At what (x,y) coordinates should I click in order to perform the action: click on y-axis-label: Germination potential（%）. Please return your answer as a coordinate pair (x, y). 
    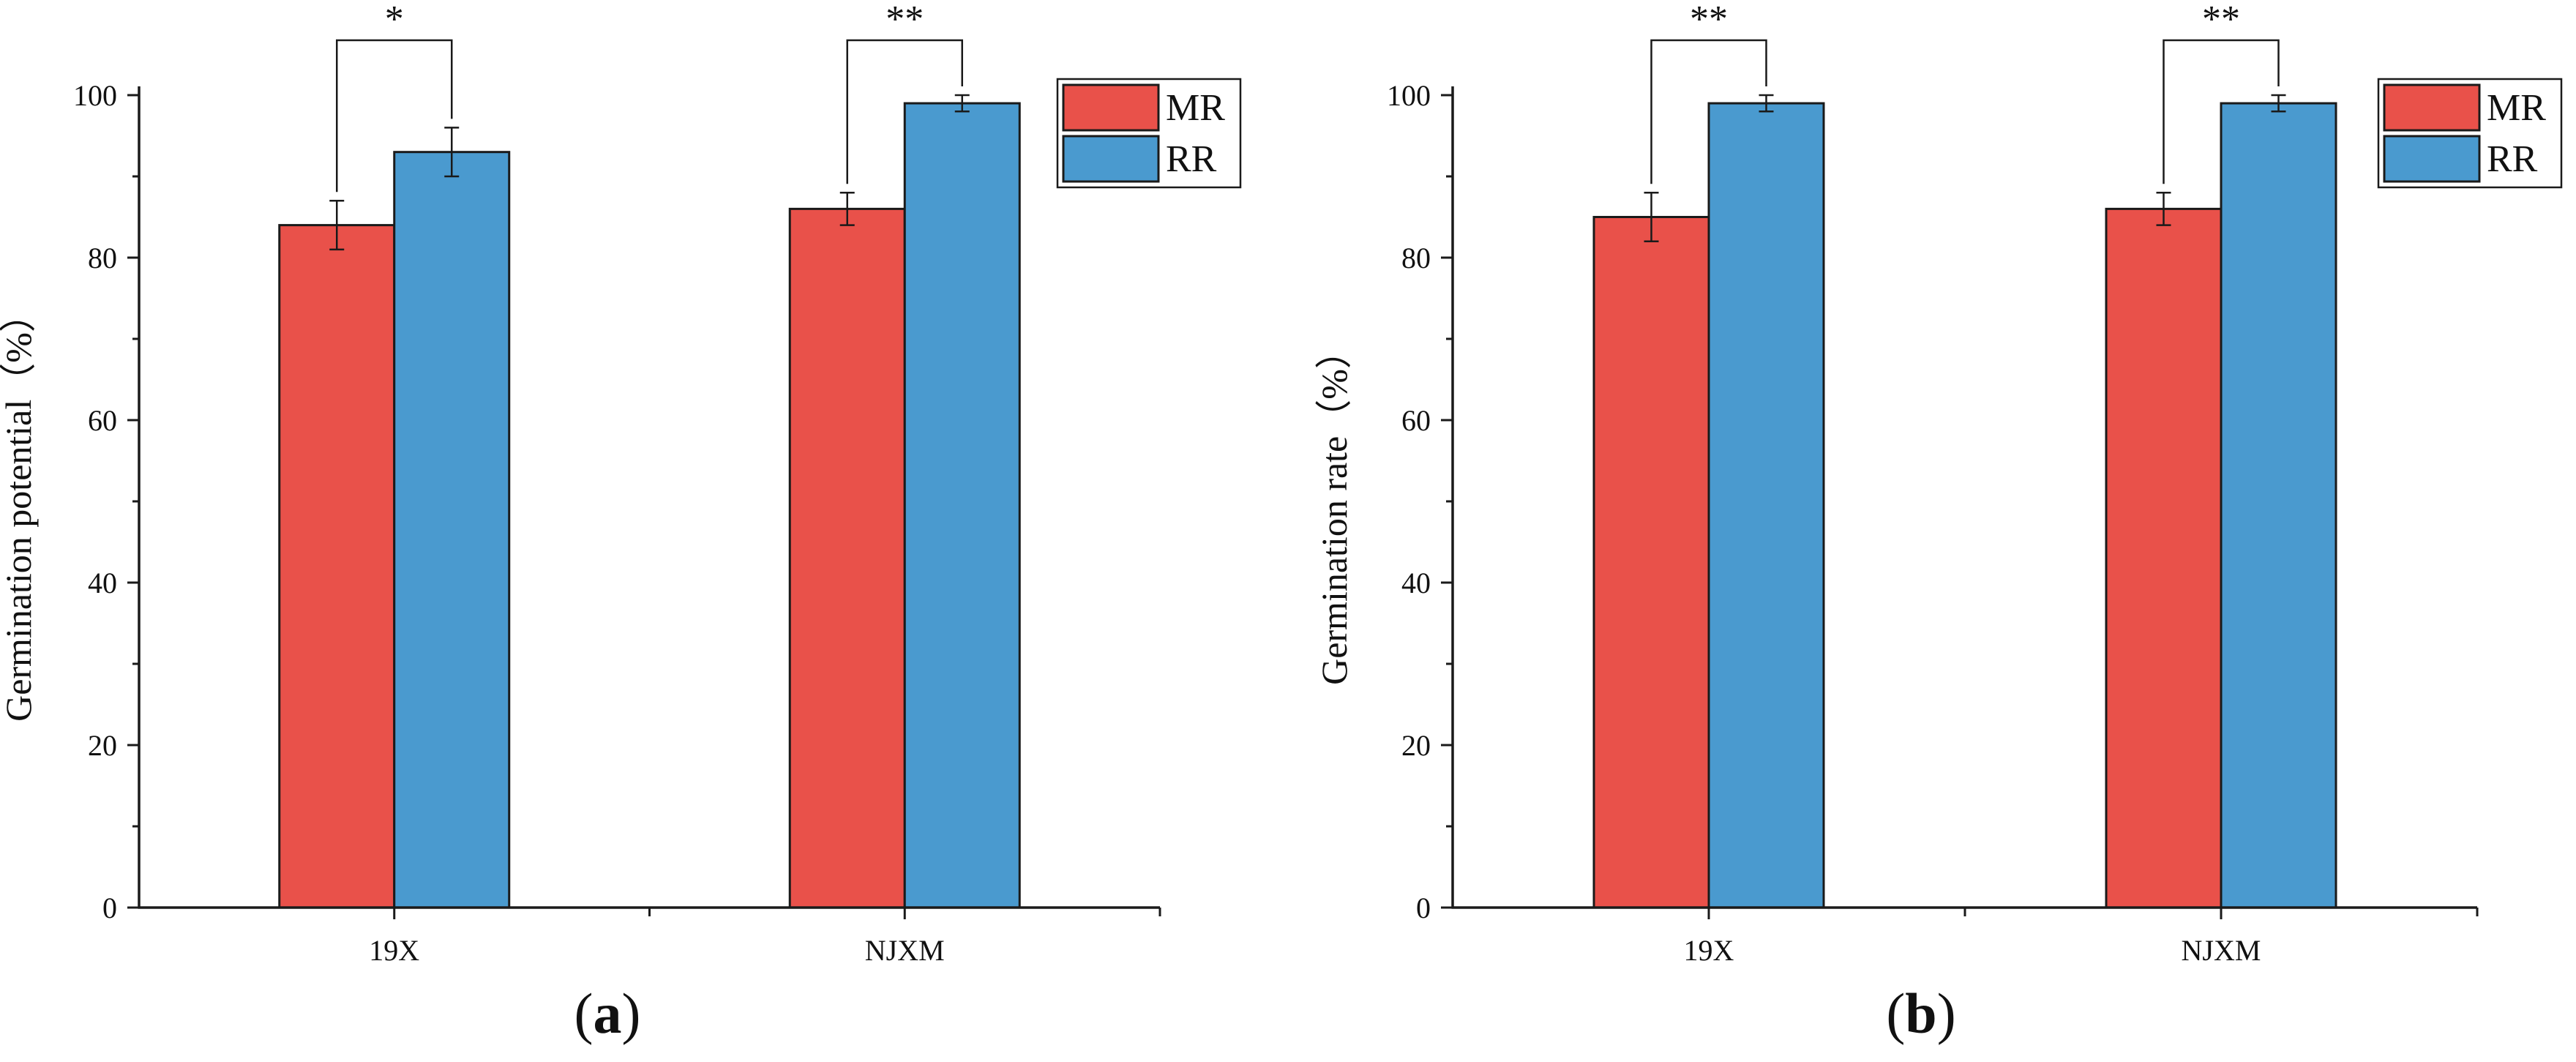
    Looking at the image, I should click on (19, 509).